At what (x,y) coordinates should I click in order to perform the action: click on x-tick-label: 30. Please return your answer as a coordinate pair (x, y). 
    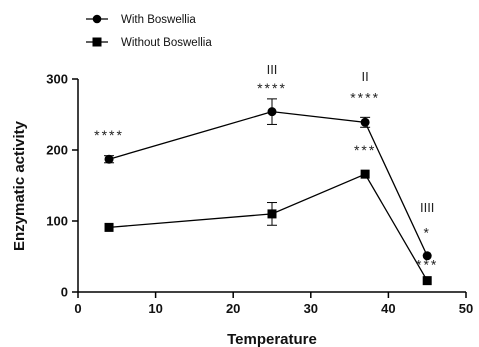
    Looking at the image, I should click on (311, 308).